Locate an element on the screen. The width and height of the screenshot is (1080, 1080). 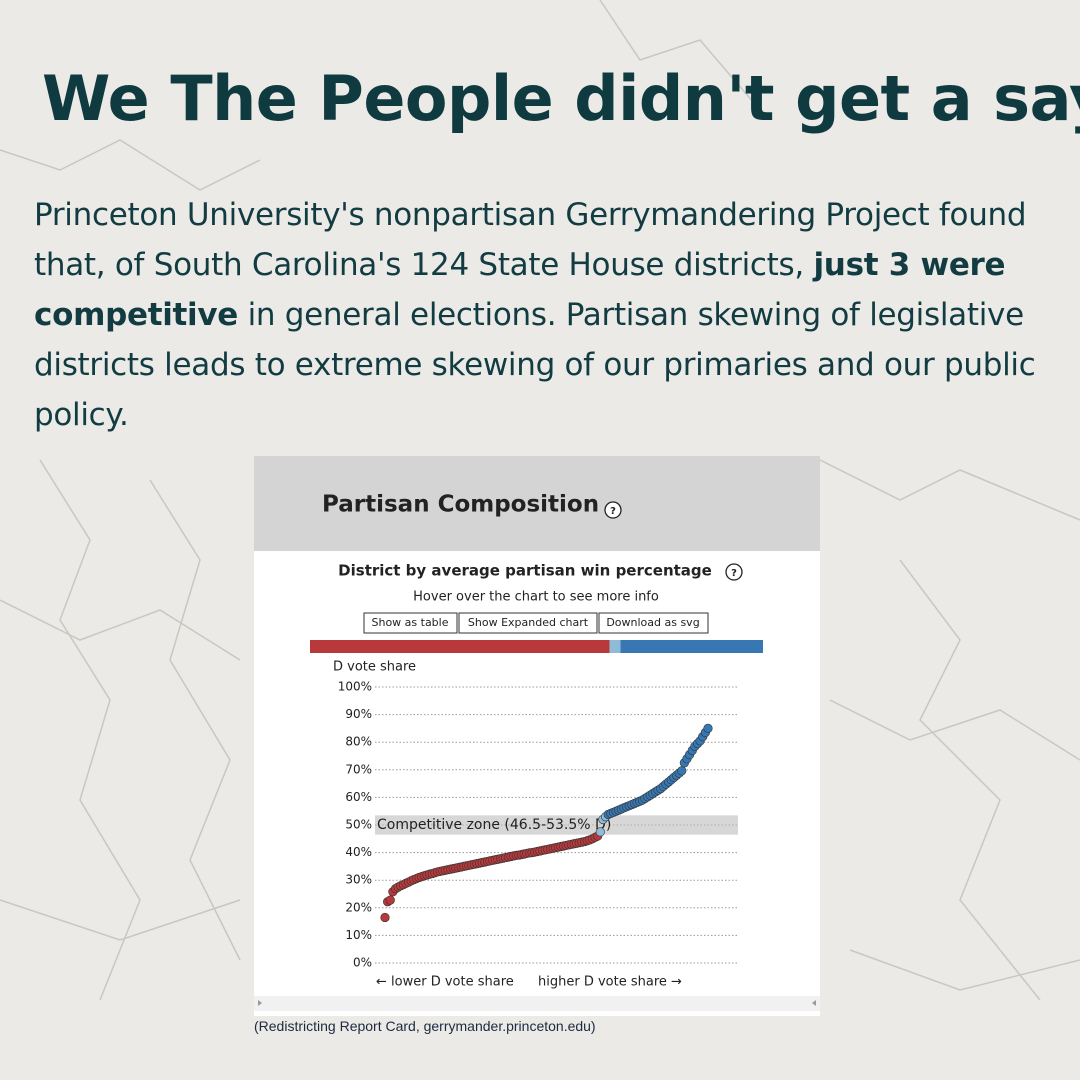
panel-header is located at coordinates (537, 503).